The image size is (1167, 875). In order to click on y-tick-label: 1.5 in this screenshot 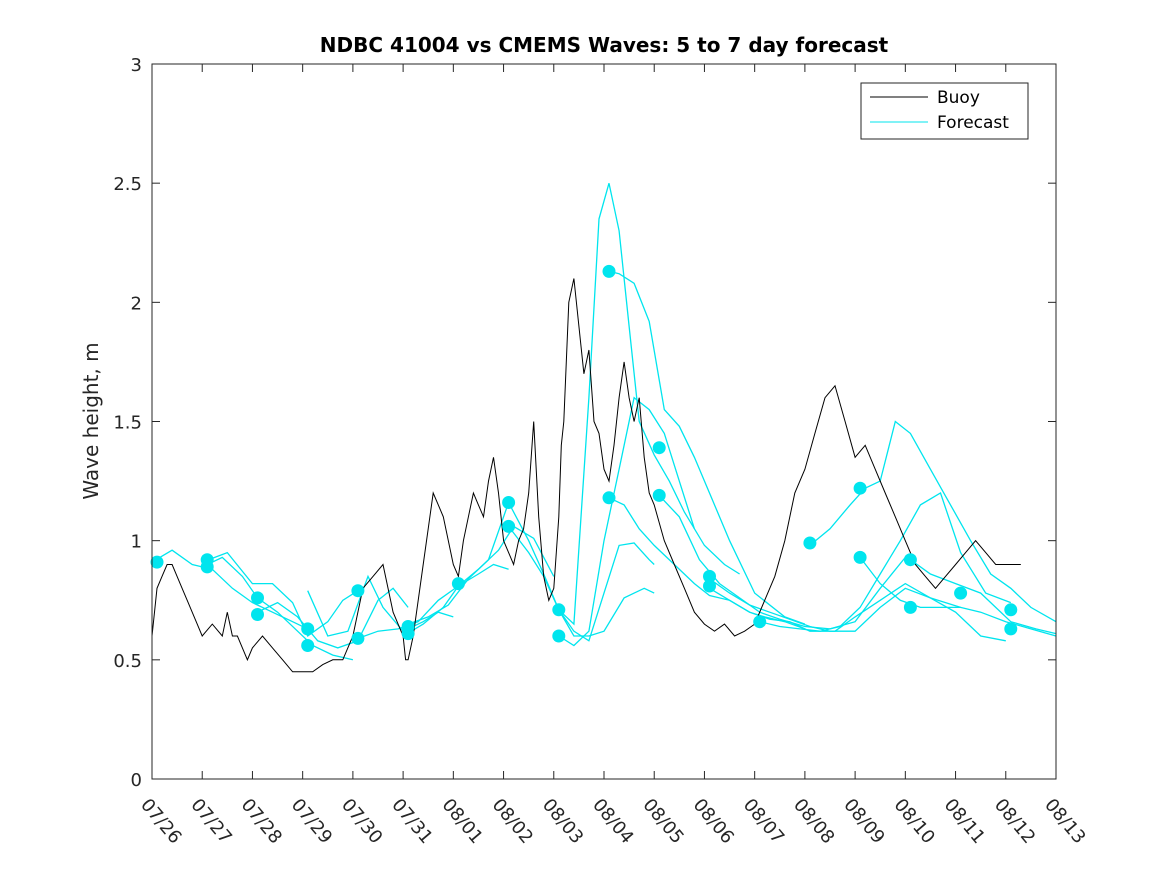, I will do `click(127, 423)`.